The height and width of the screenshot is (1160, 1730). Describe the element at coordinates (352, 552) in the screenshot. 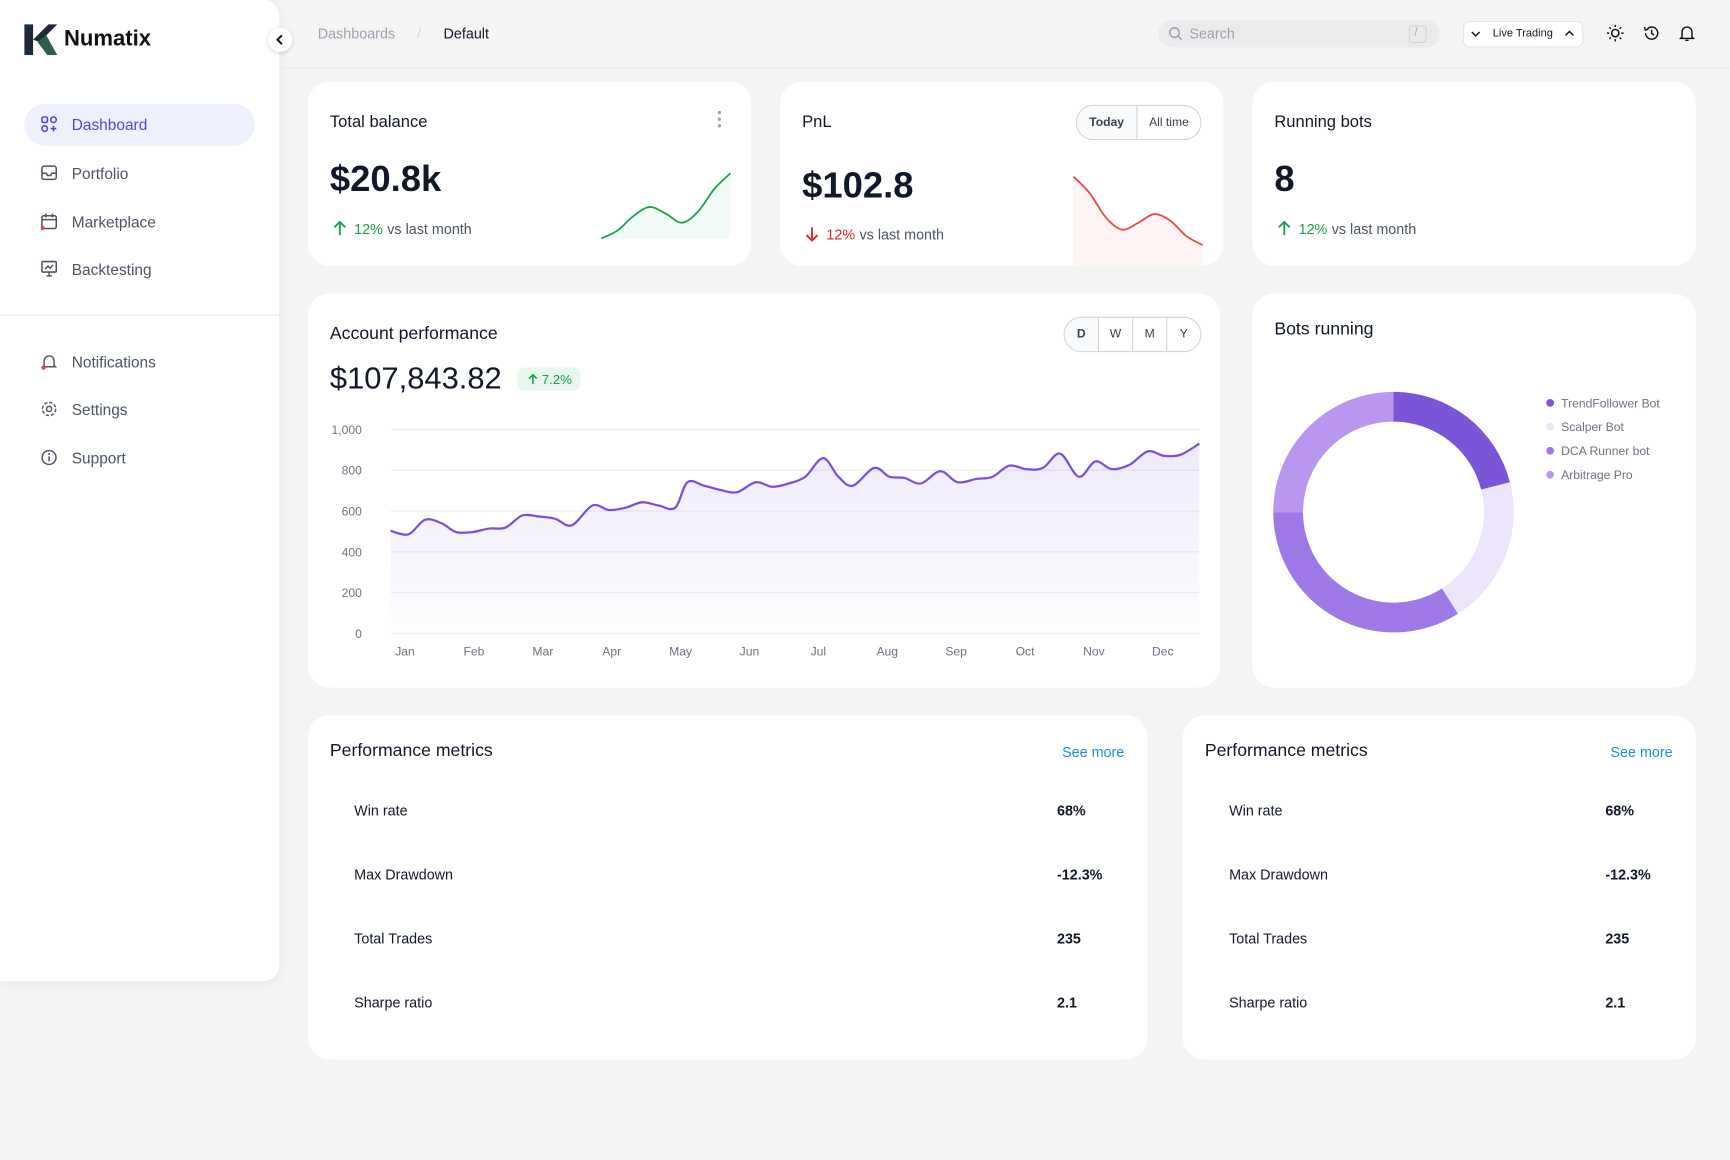

I see `y-tick-label: 400` at that location.